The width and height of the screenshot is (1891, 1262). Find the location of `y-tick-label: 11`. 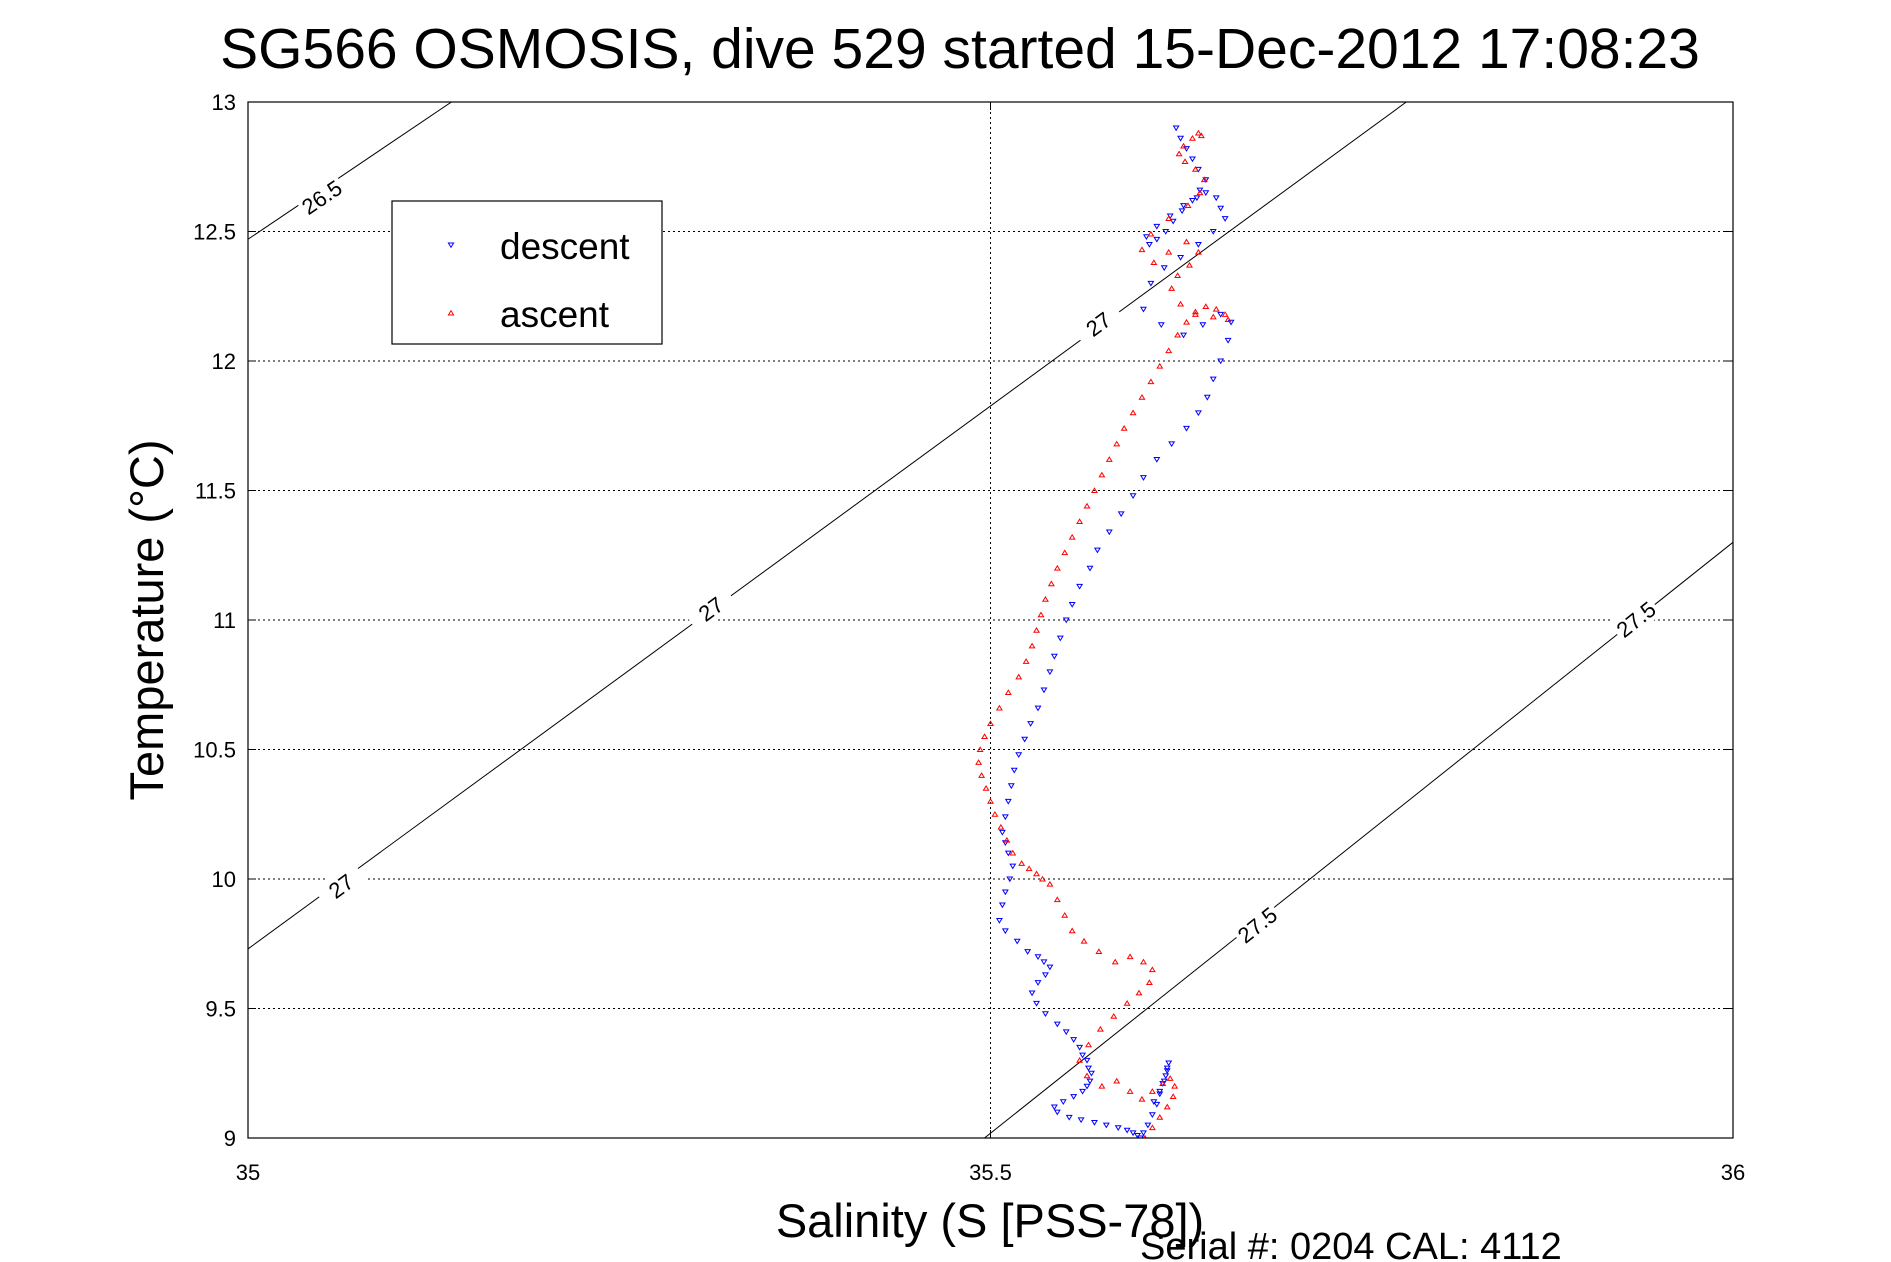

y-tick-label: 11 is located at coordinates (224, 620).